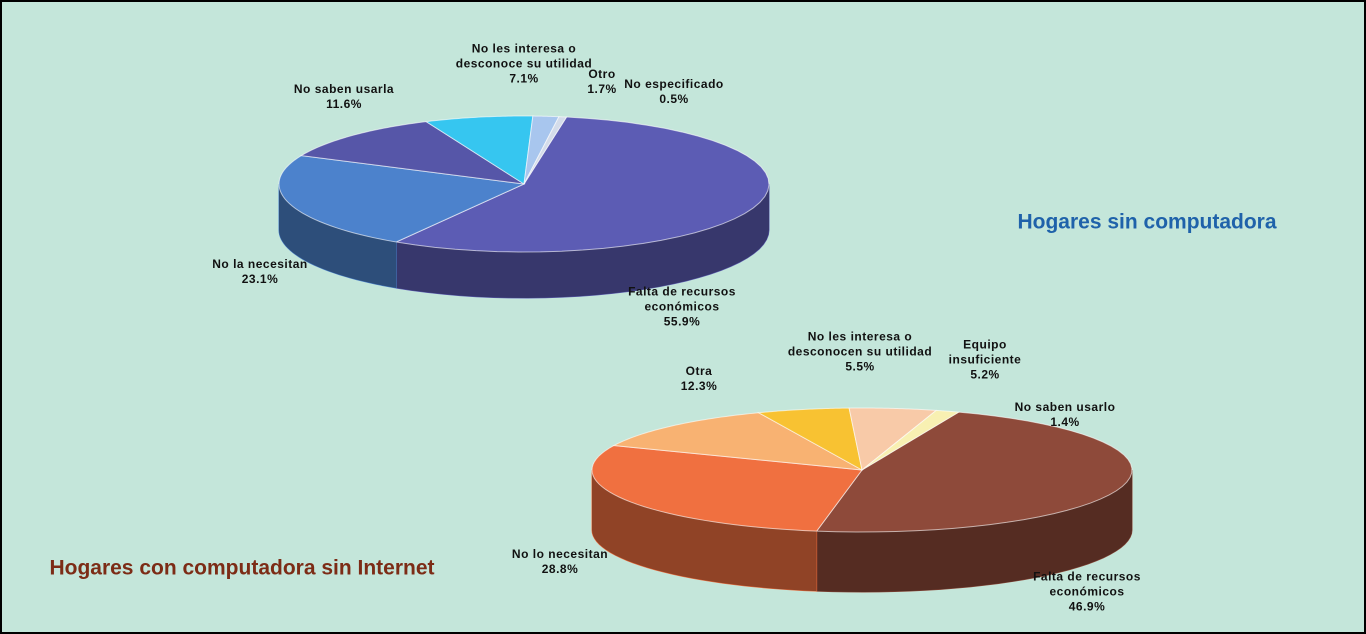 This screenshot has height=634, width=1366. I want to click on category-label: No saben usarla, so click(344, 89).